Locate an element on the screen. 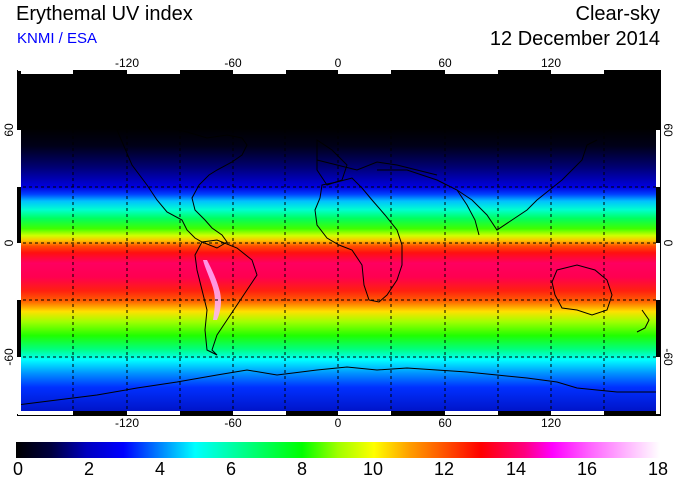  lon-label-bottom: -60 is located at coordinates (233, 423).